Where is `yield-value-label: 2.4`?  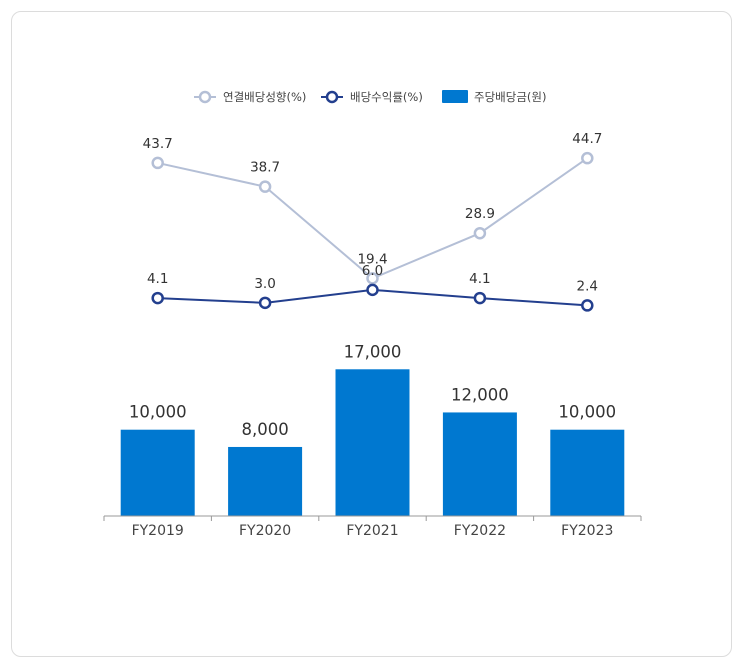
yield-value-label: 2.4 is located at coordinates (587, 286).